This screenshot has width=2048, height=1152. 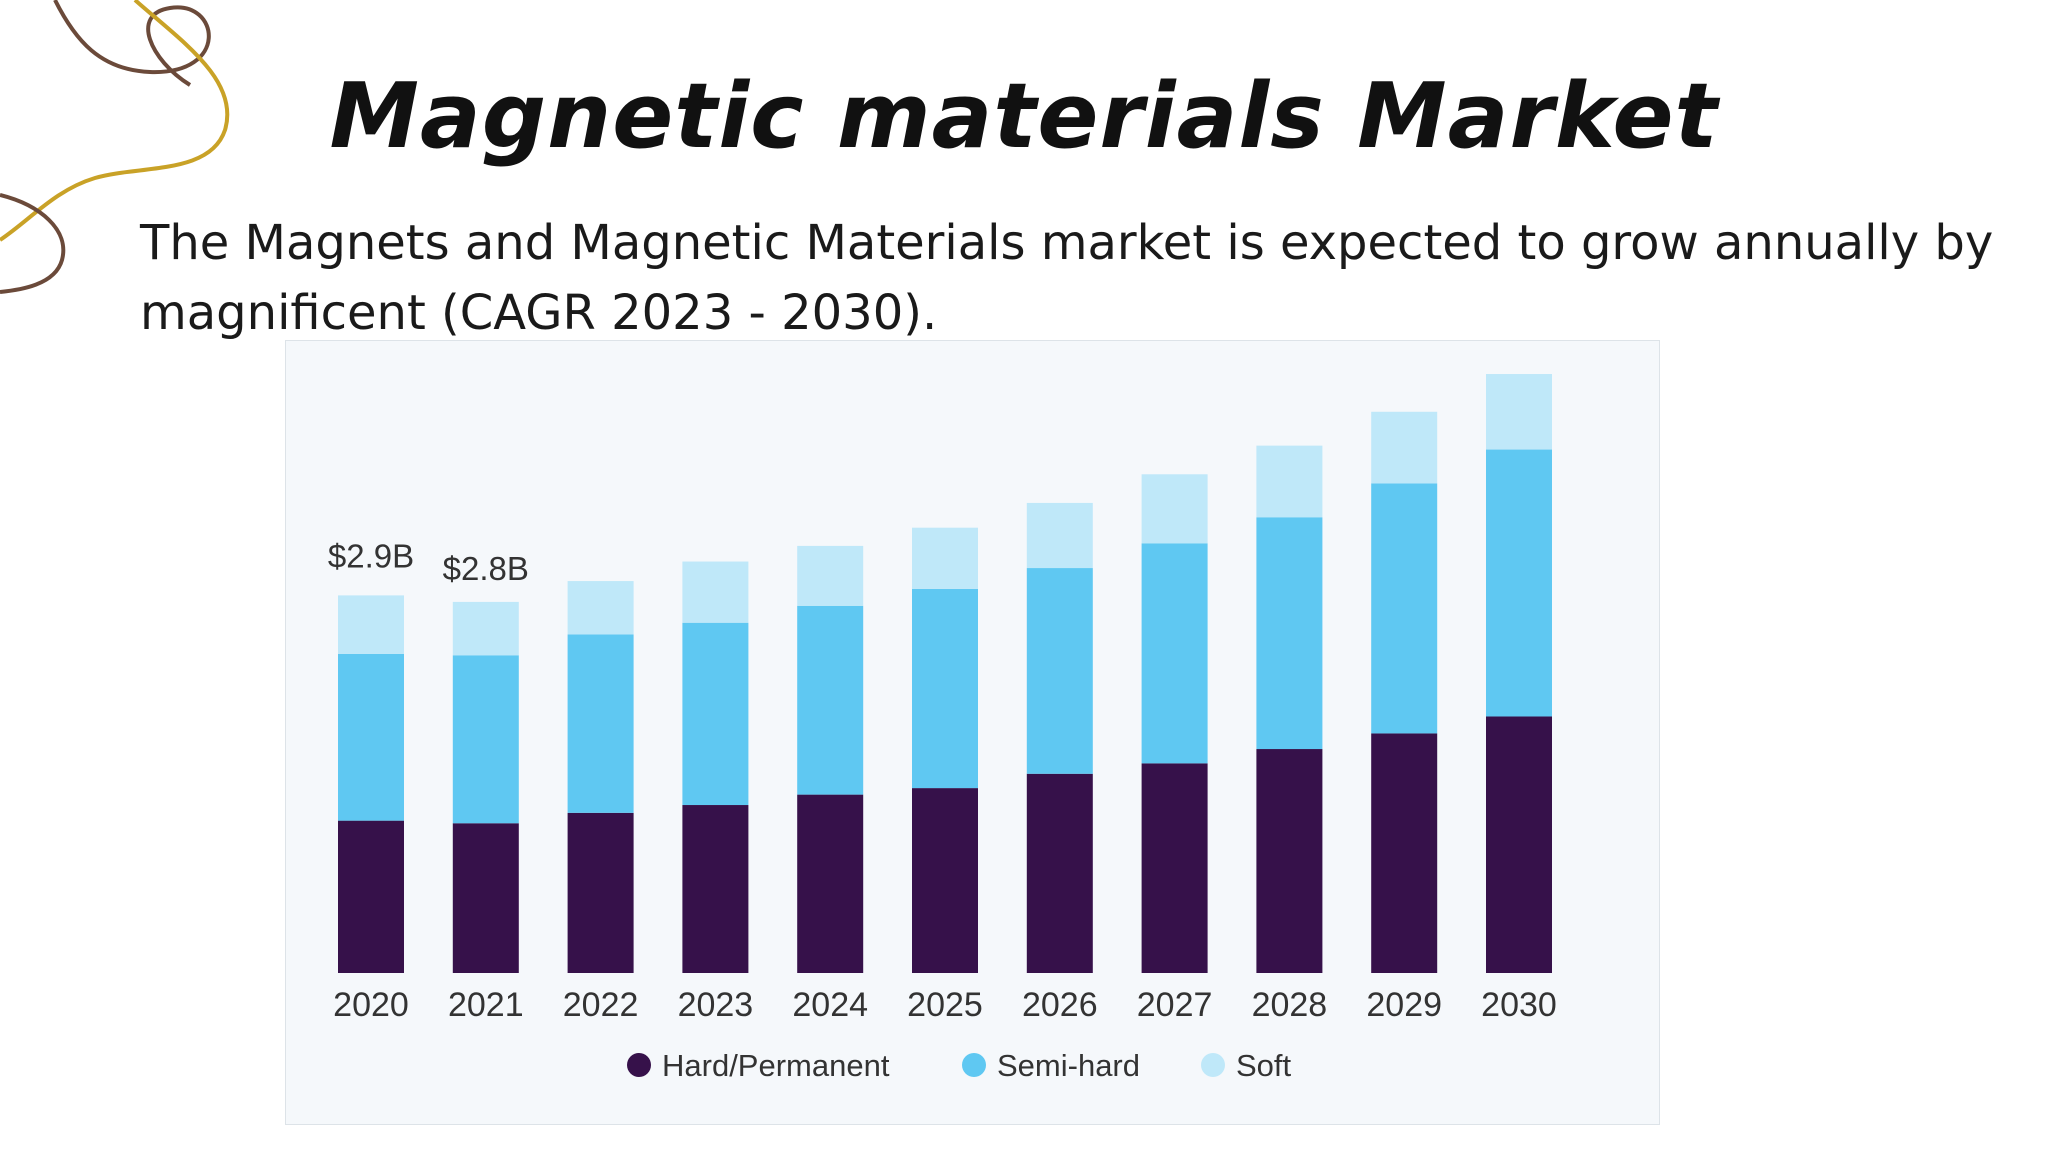 What do you see at coordinates (1404, 1005) in the screenshot?
I see `x-tick-label: 2029` at bounding box center [1404, 1005].